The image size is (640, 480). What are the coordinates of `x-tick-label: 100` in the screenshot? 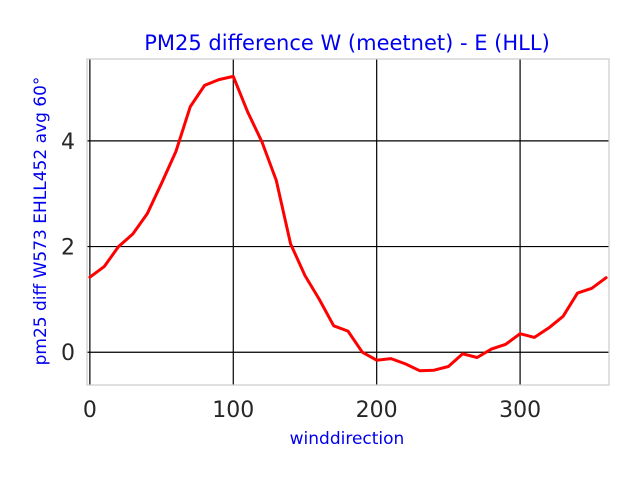 It's located at (233, 410).